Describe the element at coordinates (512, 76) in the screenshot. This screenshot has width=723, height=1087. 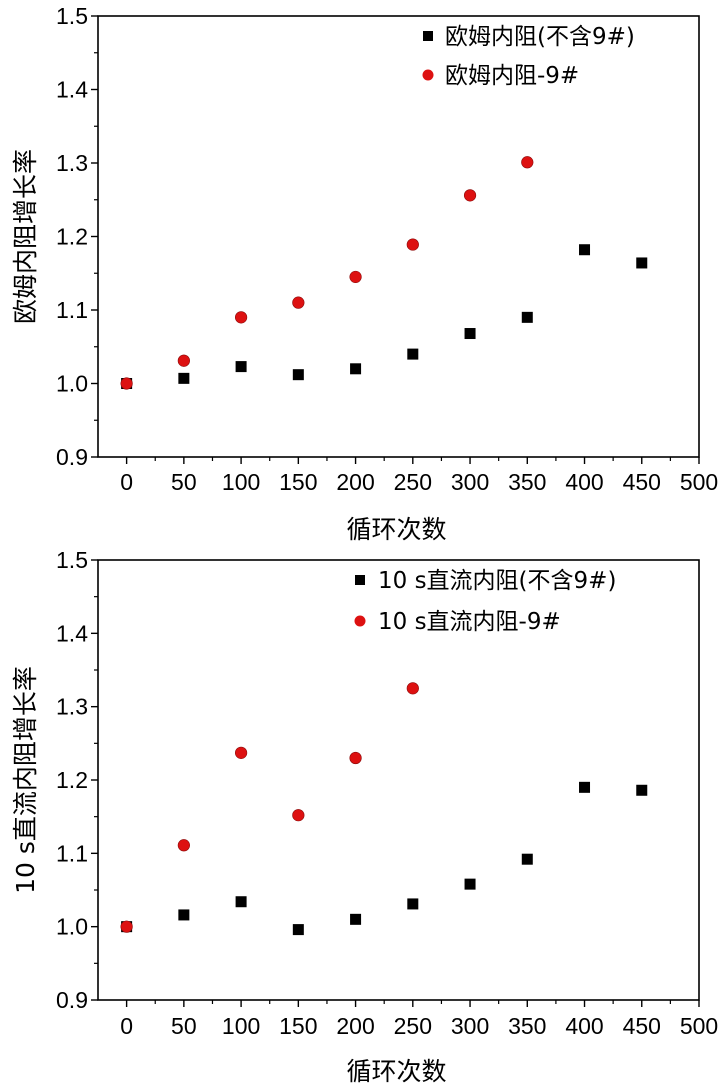
I see `legend-label: 欧姆内阻-9#` at that location.